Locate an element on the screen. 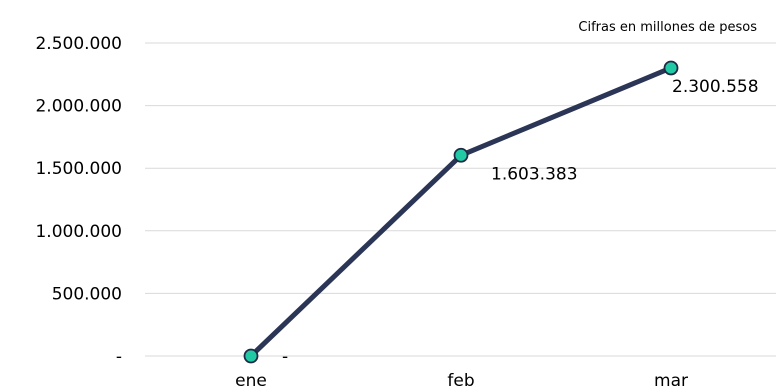 The image size is (776, 391). y-tick-label: - is located at coordinates (119, 357).